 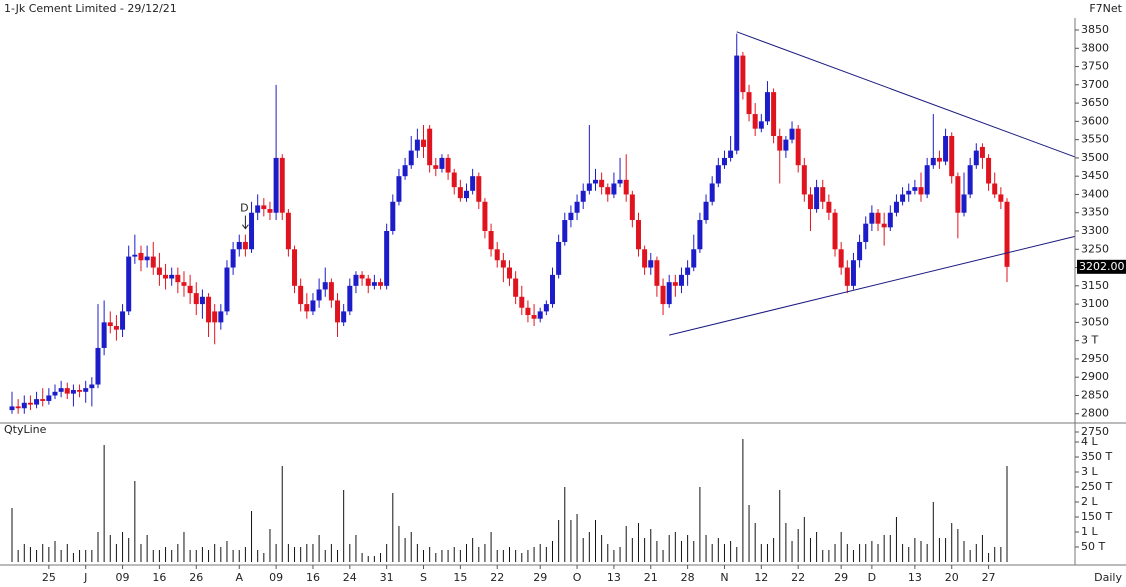 I want to click on y-tick-label: 3650, so click(x=1095, y=102).